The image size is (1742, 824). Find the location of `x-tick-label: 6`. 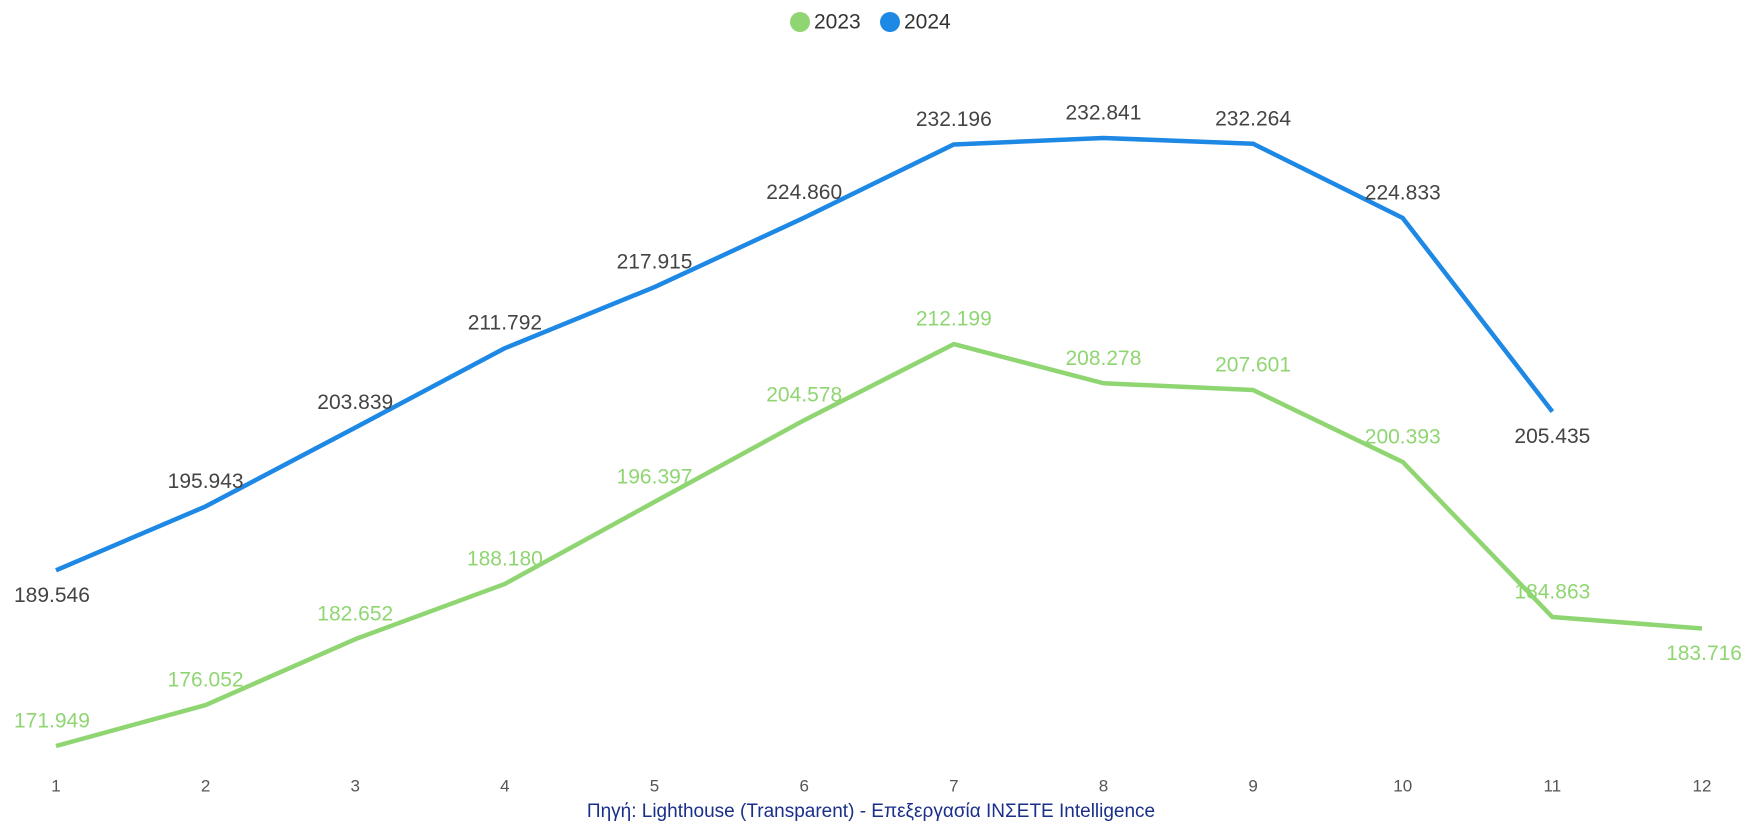

x-tick-label: 6 is located at coordinates (803, 785).